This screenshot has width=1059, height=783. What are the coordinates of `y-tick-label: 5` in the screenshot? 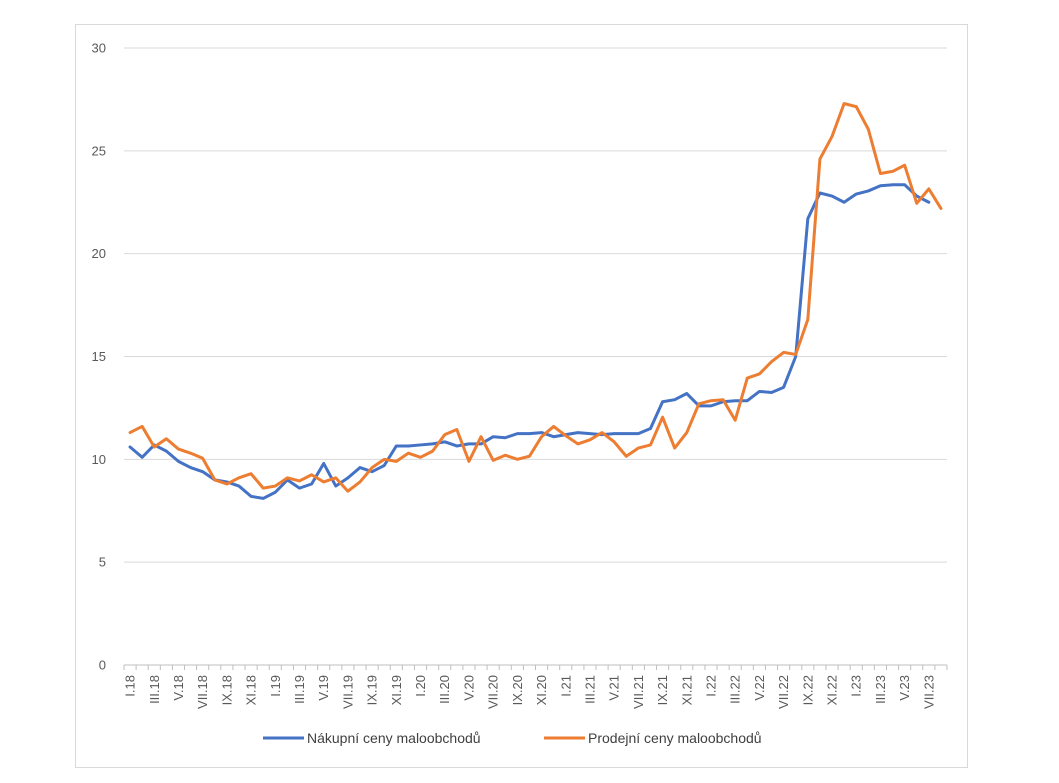 It's located at (102, 562).